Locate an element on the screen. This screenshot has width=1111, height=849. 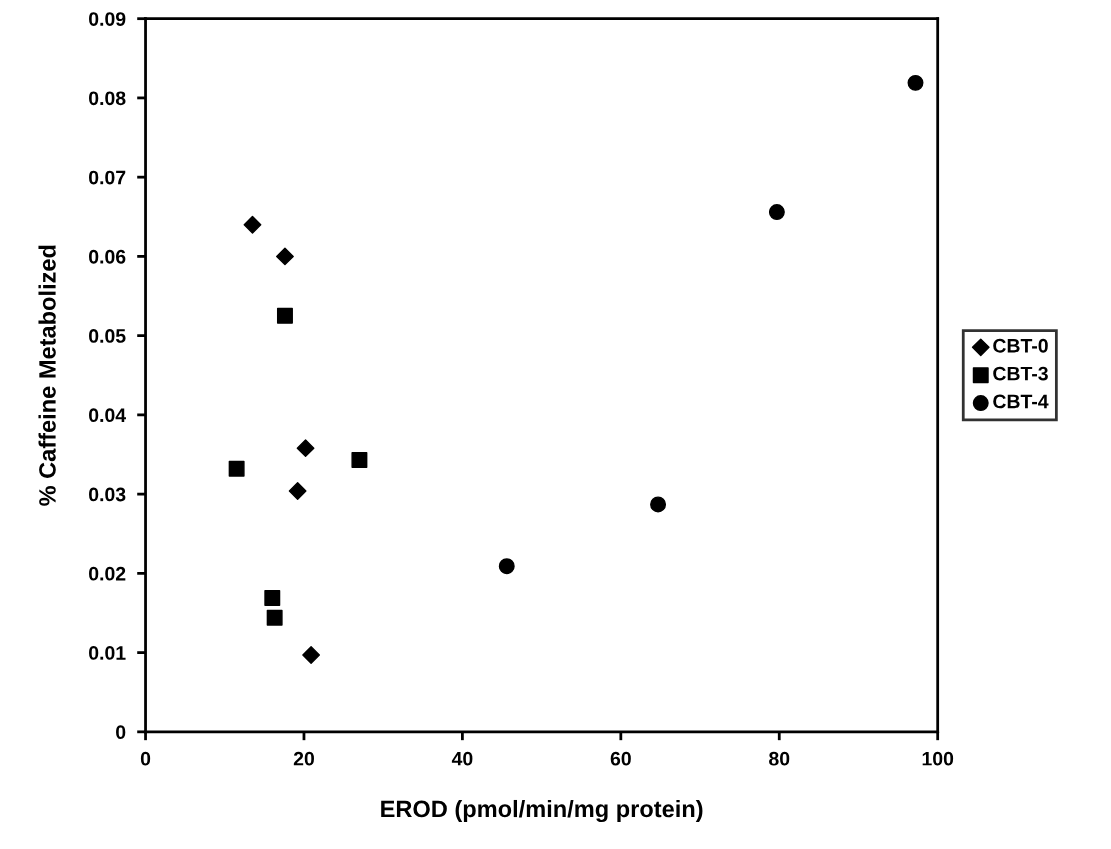
x-tick-label: 100 is located at coordinates (938, 758).